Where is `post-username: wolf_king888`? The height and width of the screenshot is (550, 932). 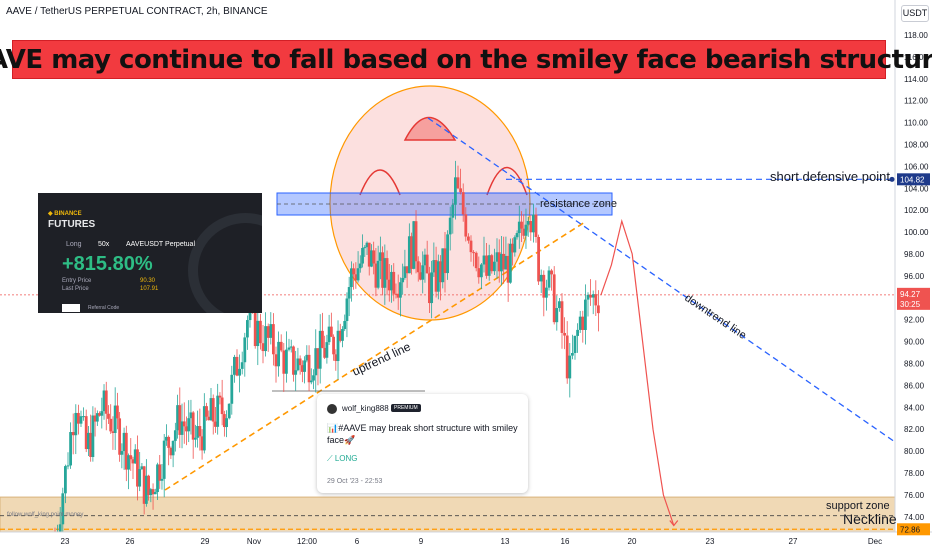
post-username: wolf_king888 is located at coordinates (365, 408).